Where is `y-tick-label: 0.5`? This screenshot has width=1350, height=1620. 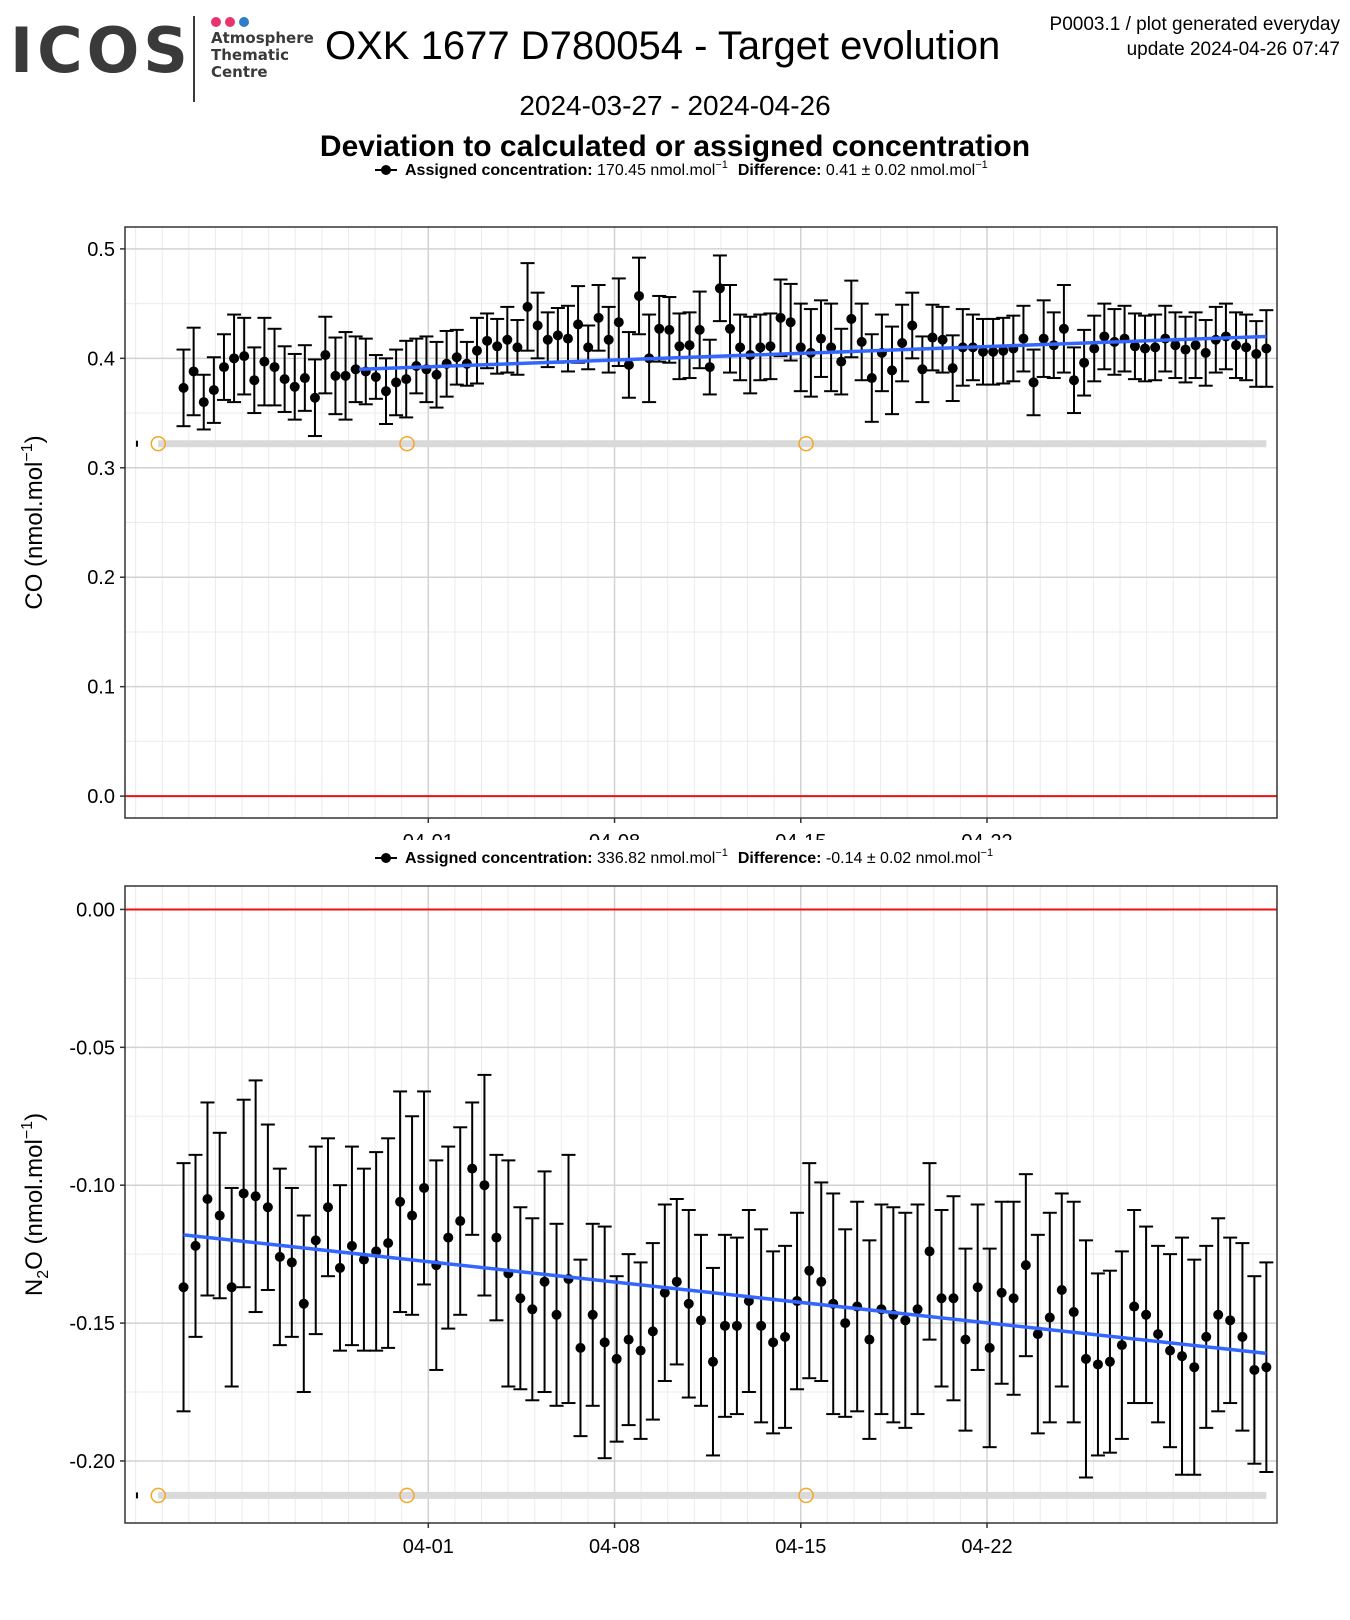 y-tick-label: 0.5 is located at coordinates (101, 250).